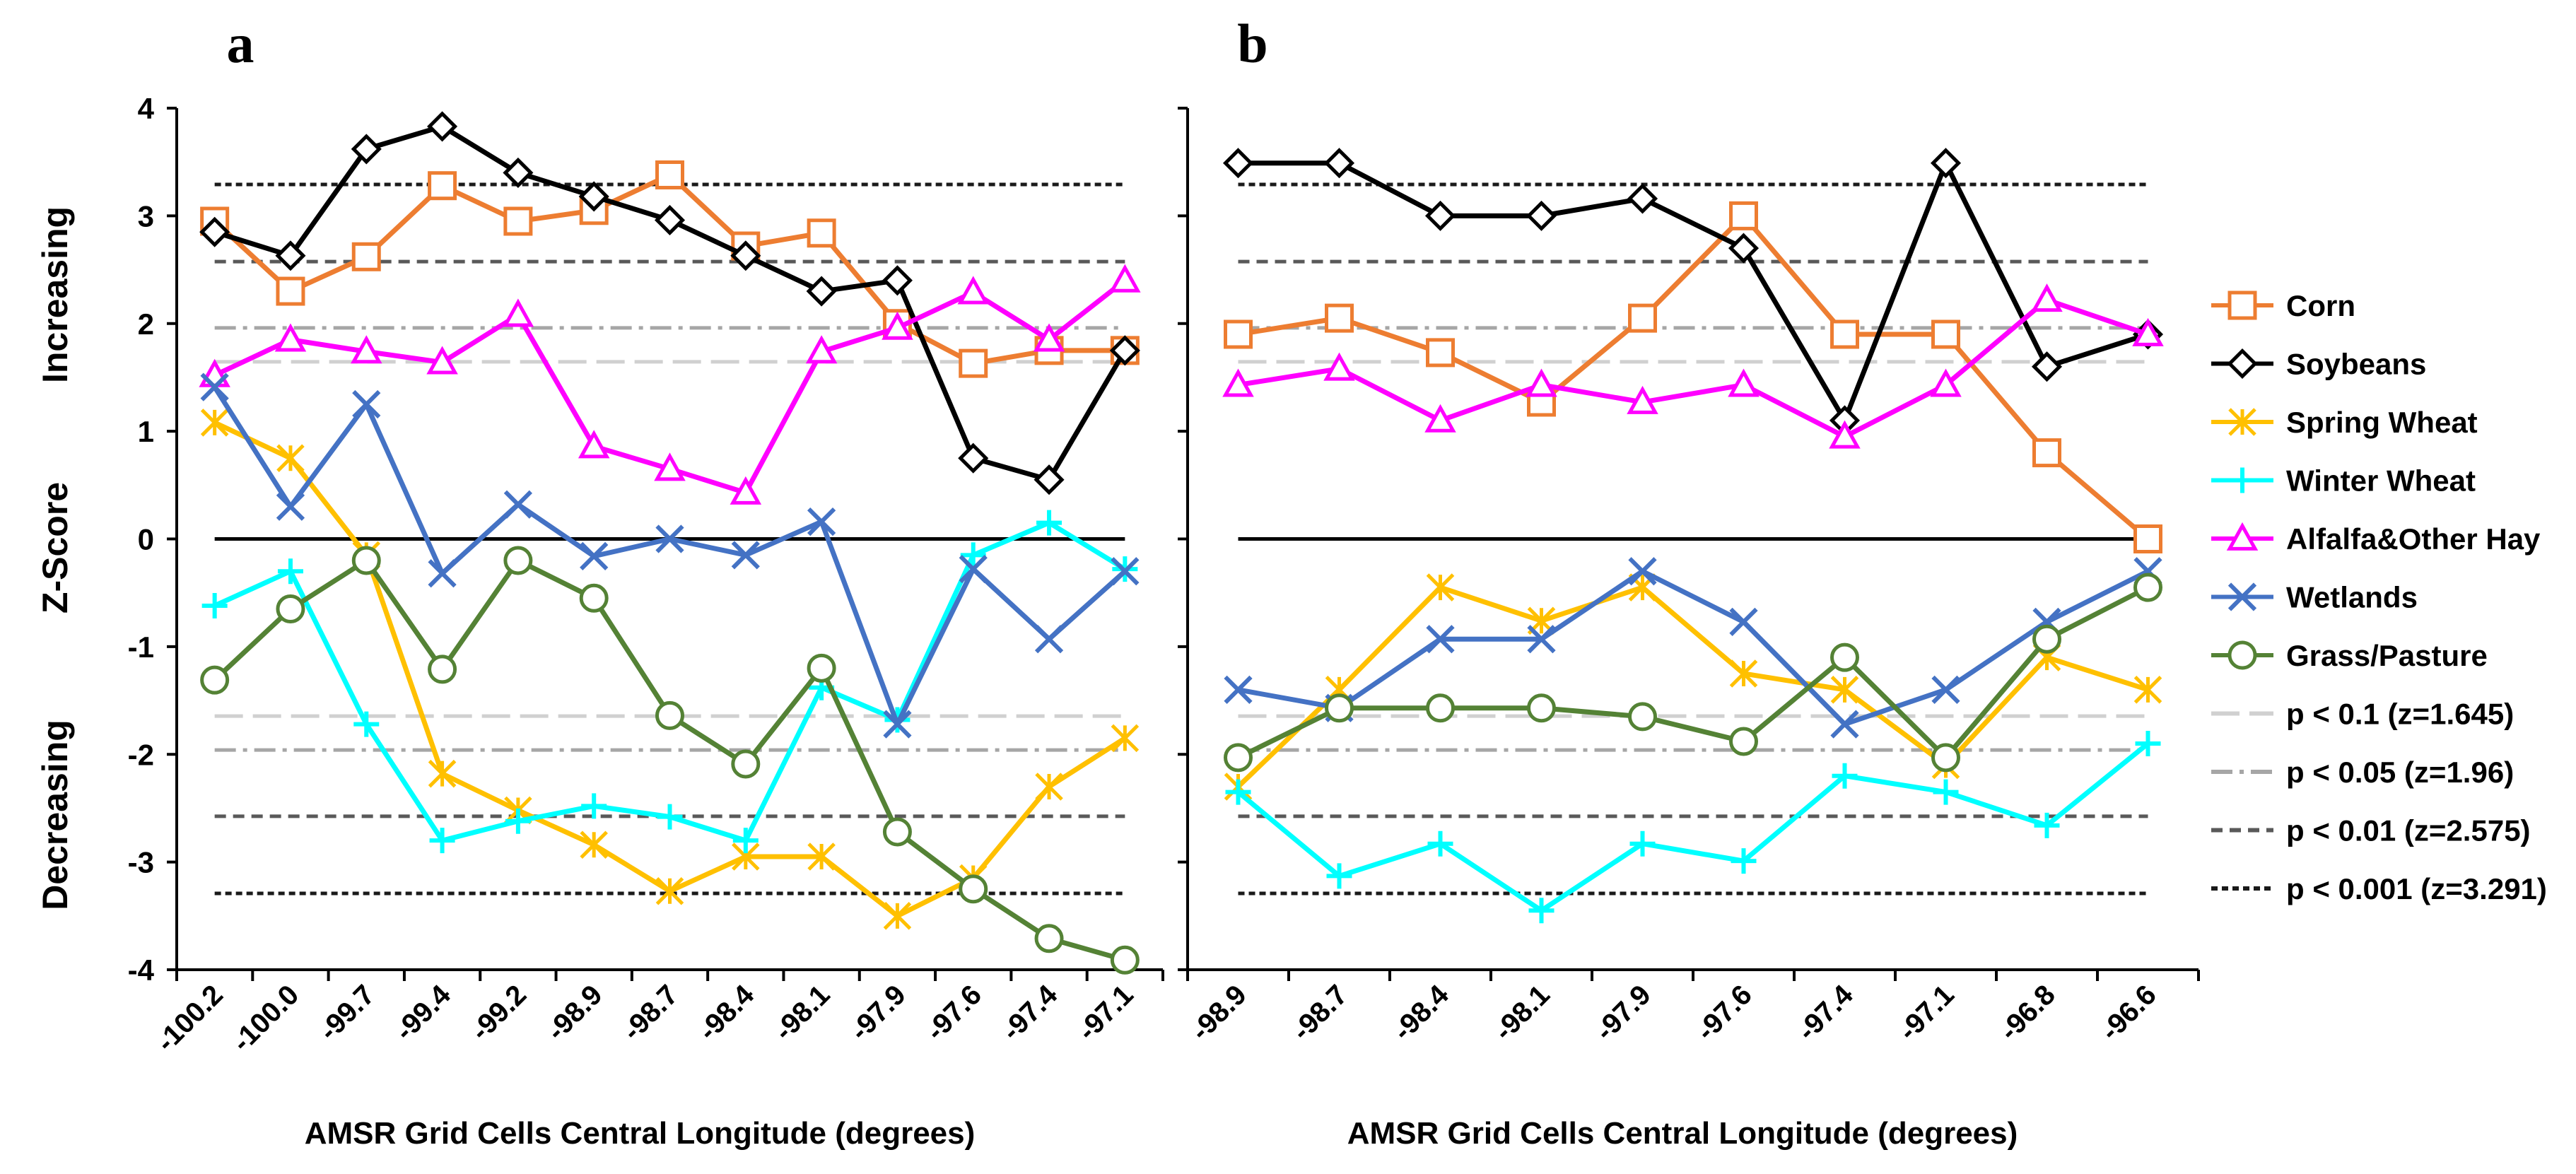 This screenshot has width=2576, height=1174. I want to click on legend-label: p < 0.1 (z=1.645), so click(2400, 714).